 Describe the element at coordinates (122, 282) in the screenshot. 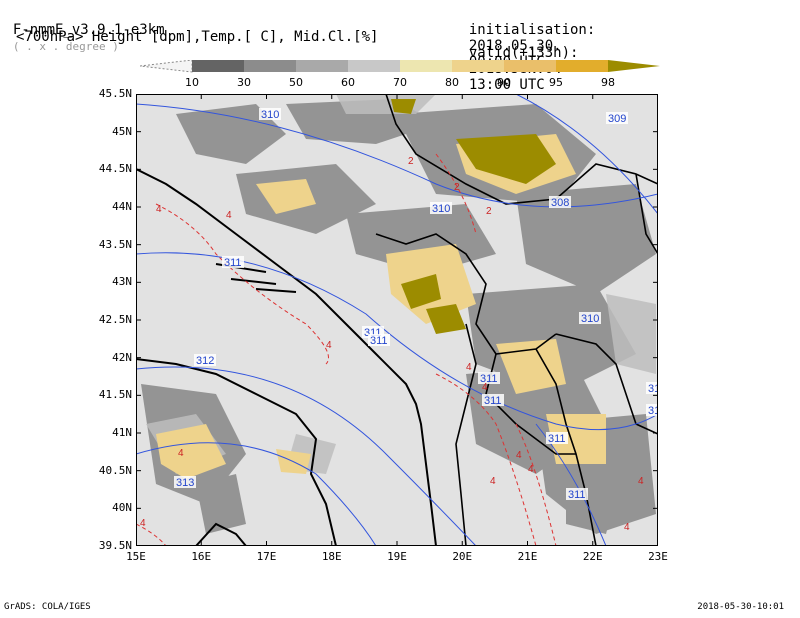

I see `lat-label: 43N` at that location.